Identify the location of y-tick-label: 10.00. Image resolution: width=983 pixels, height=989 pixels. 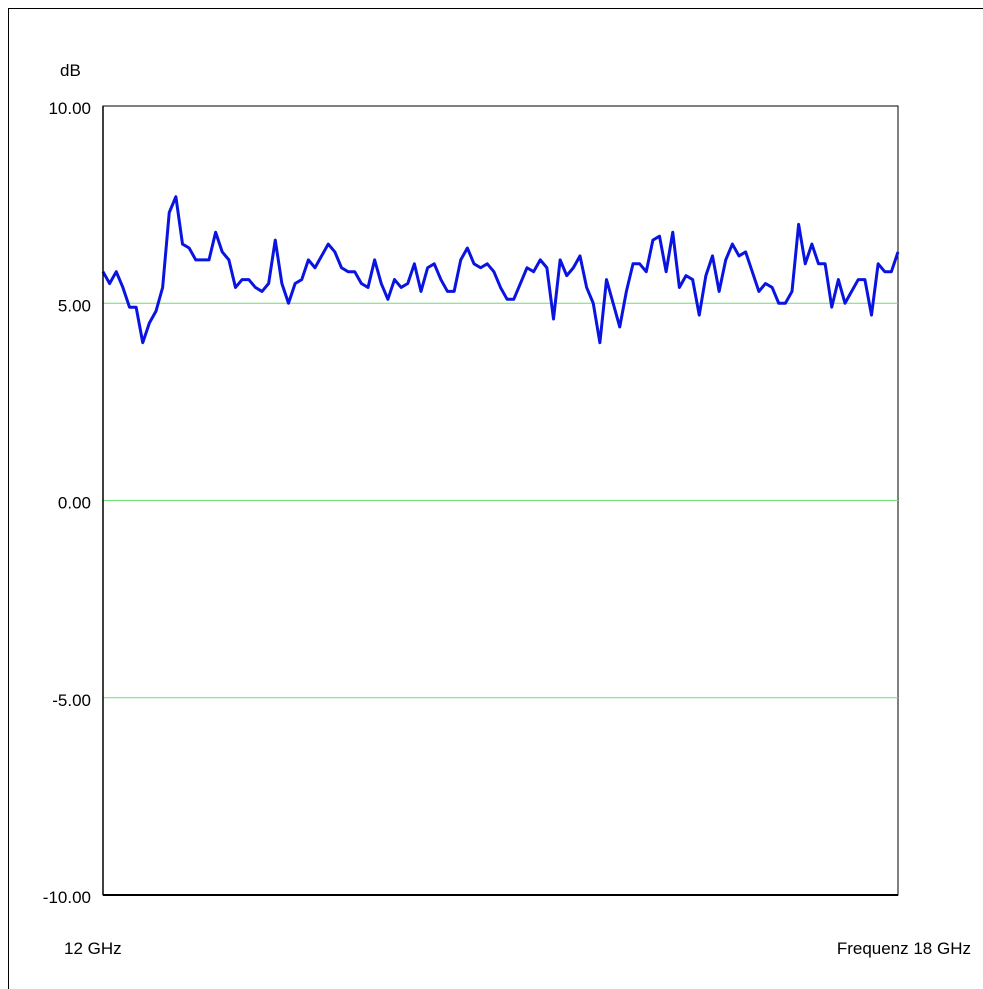
(69, 108).